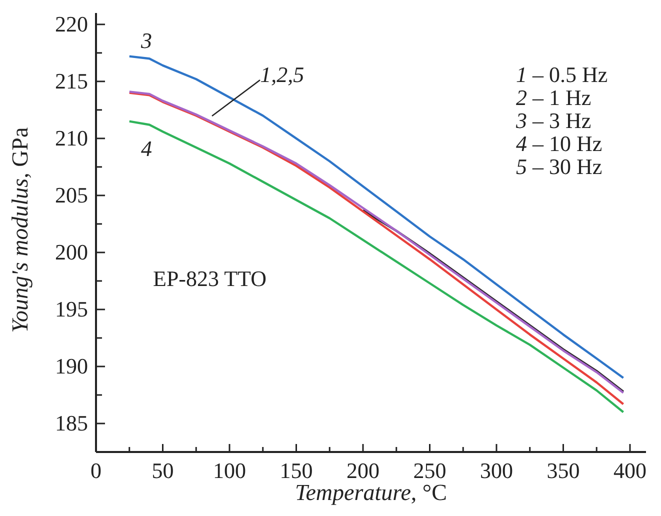 The height and width of the screenshot is (516, 661). I want to click on x-tick-label: 100, so click(229, 470).